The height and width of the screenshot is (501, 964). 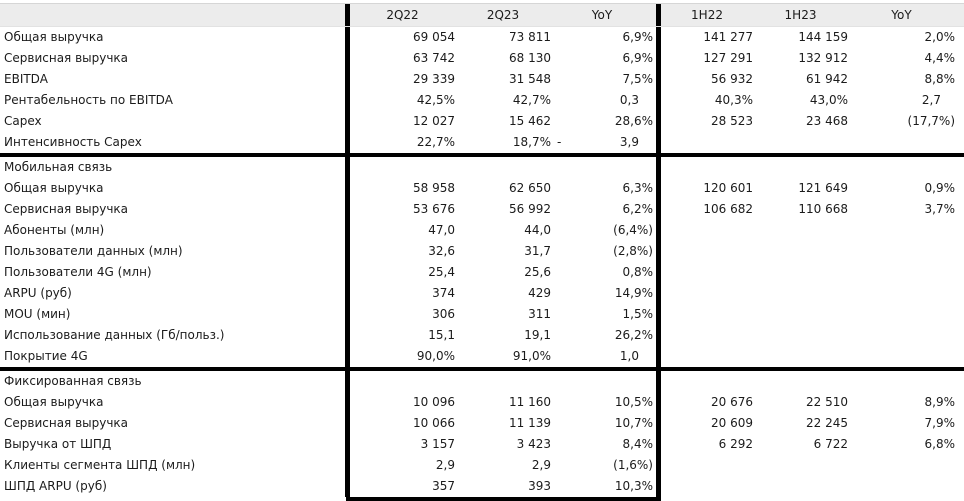 What do you see at coordinates (537, 230) in the screenshot?
I see `cell-2q23: 44,0` at bounding box center [537, 230].